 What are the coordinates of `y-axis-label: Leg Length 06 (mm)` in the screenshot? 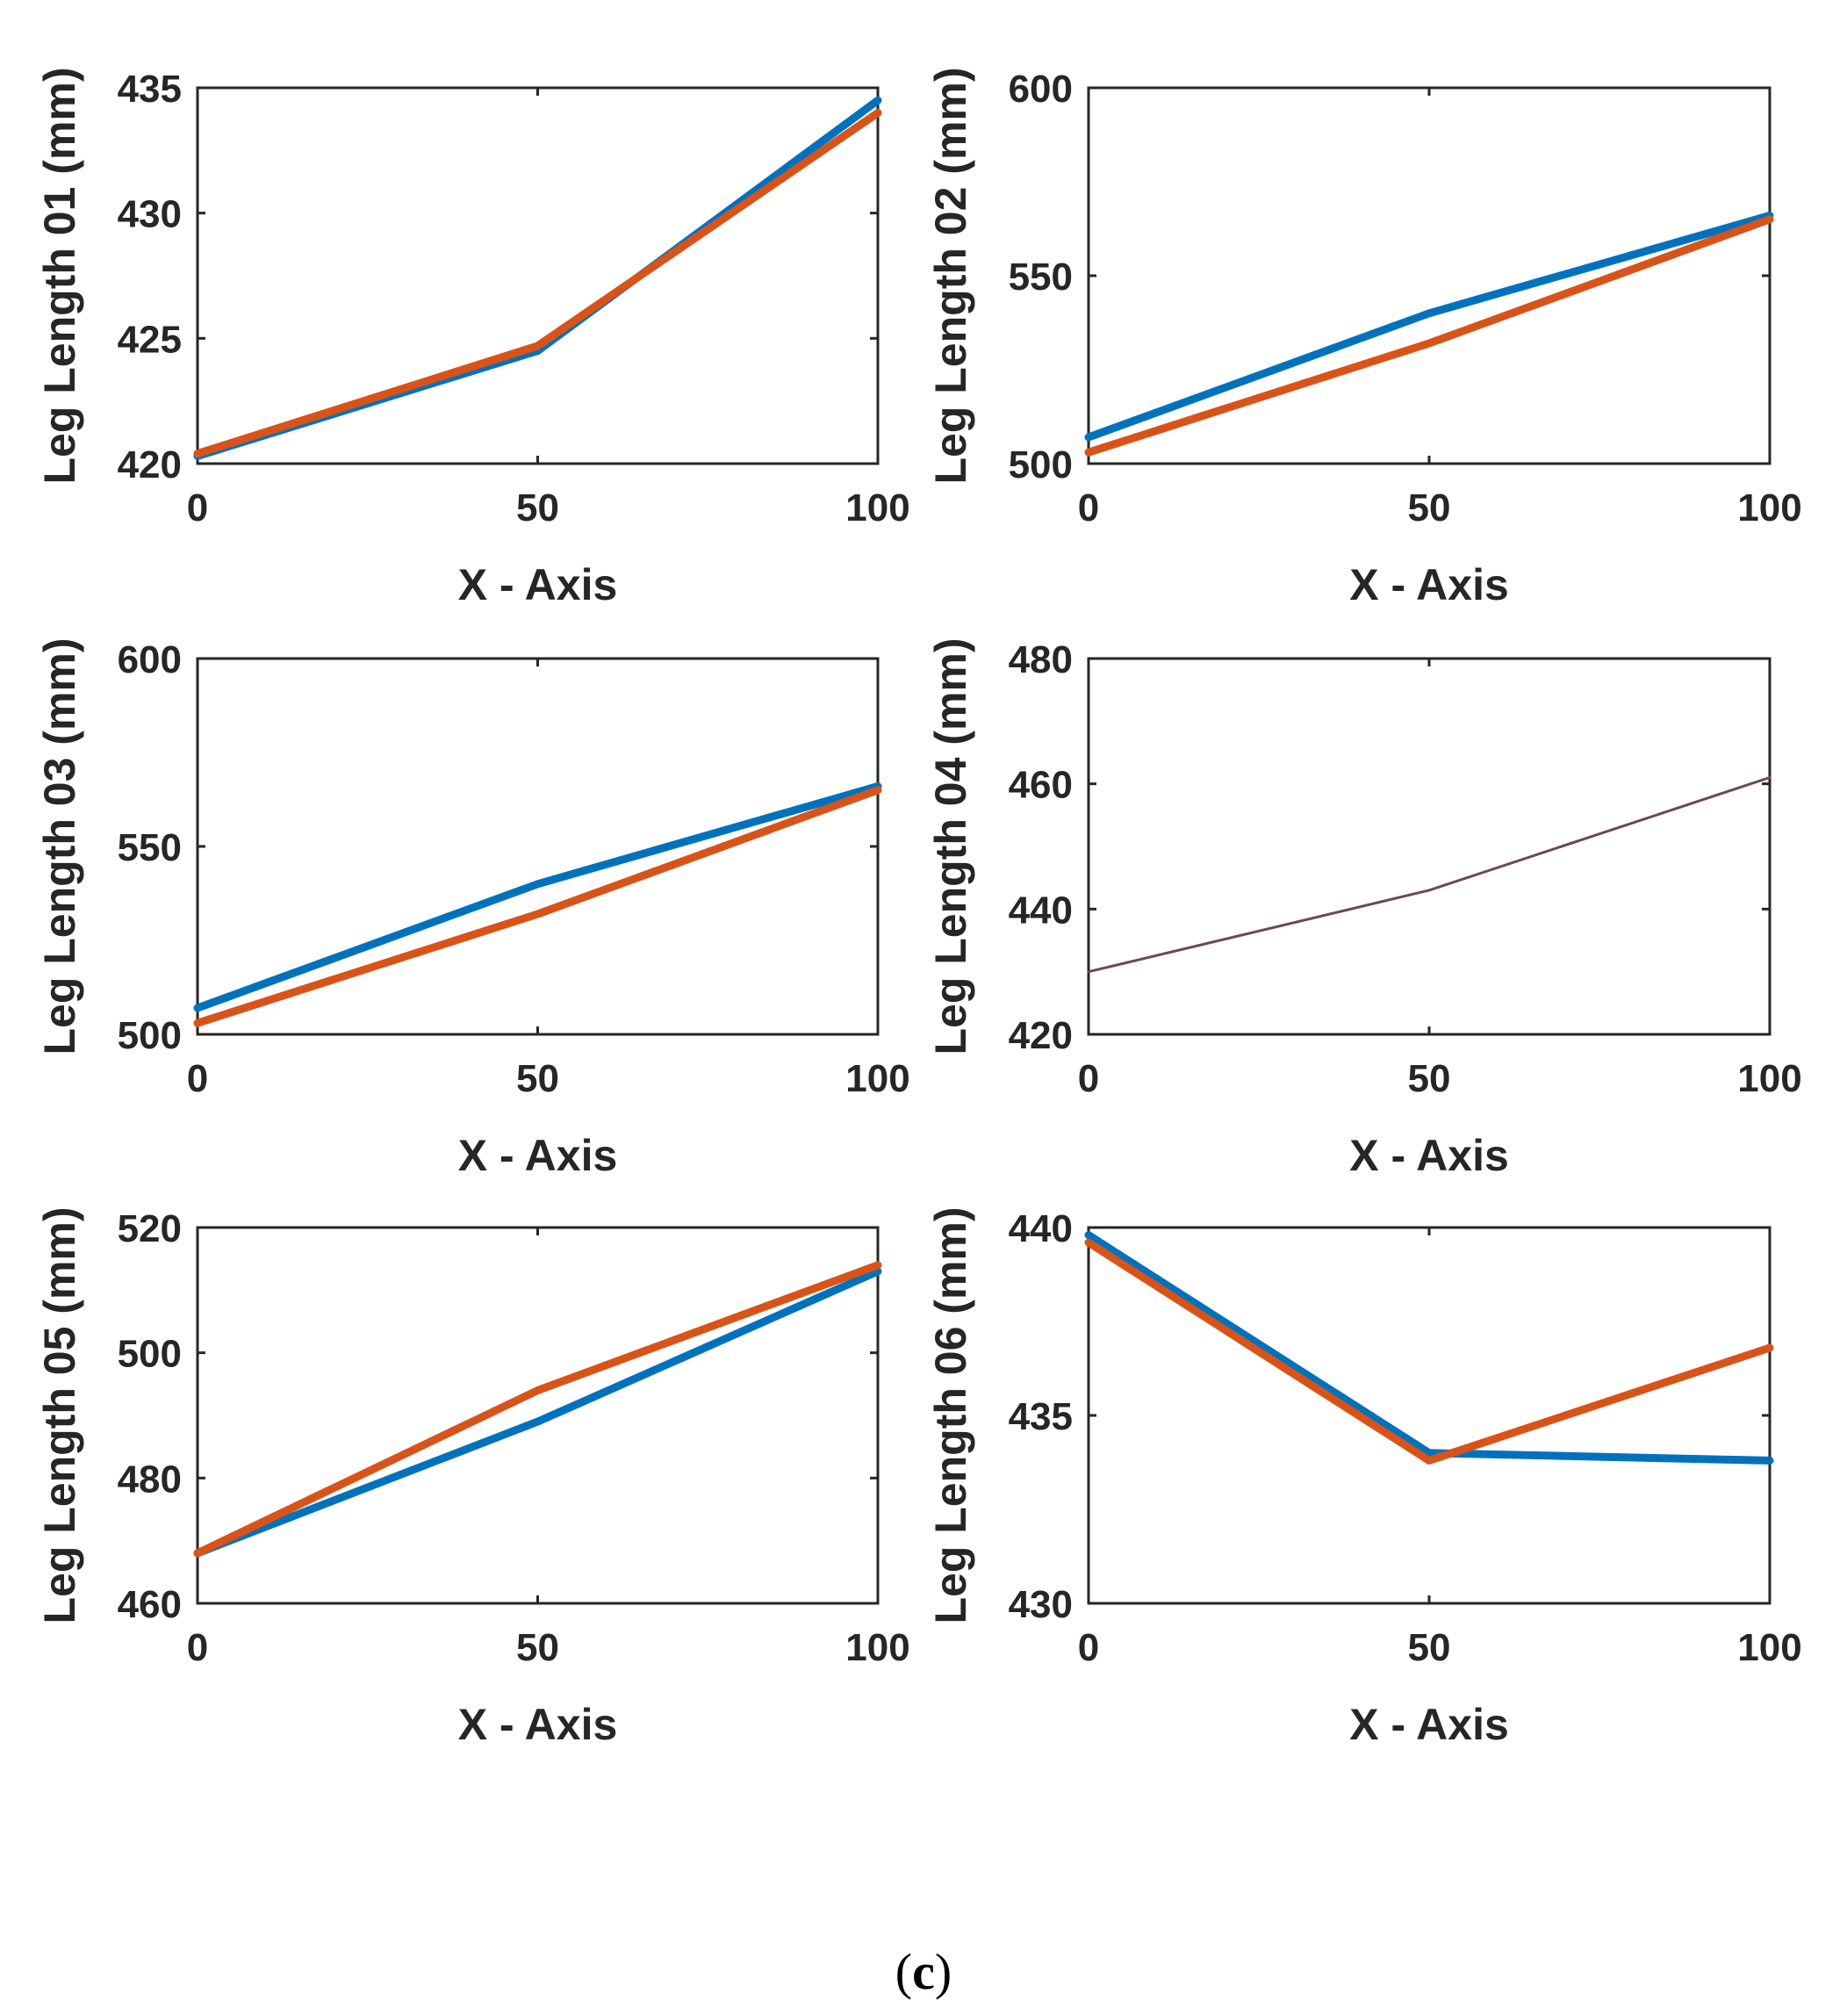 It's located at (951, 1415).